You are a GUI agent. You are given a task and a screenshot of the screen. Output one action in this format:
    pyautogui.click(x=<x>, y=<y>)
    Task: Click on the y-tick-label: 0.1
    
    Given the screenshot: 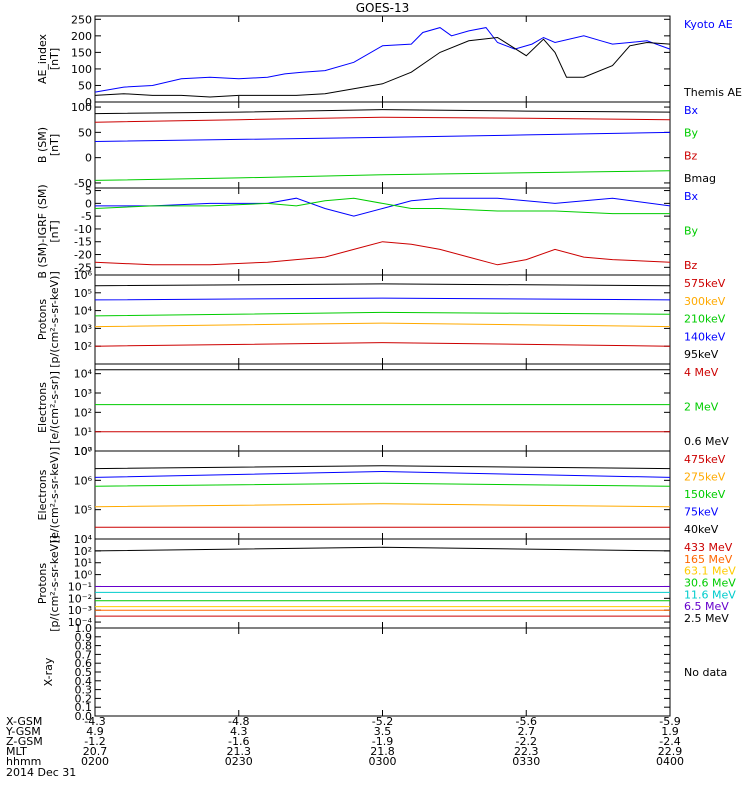 What is the action you would take?
    pyautogui.click(x=84, y=707)
    